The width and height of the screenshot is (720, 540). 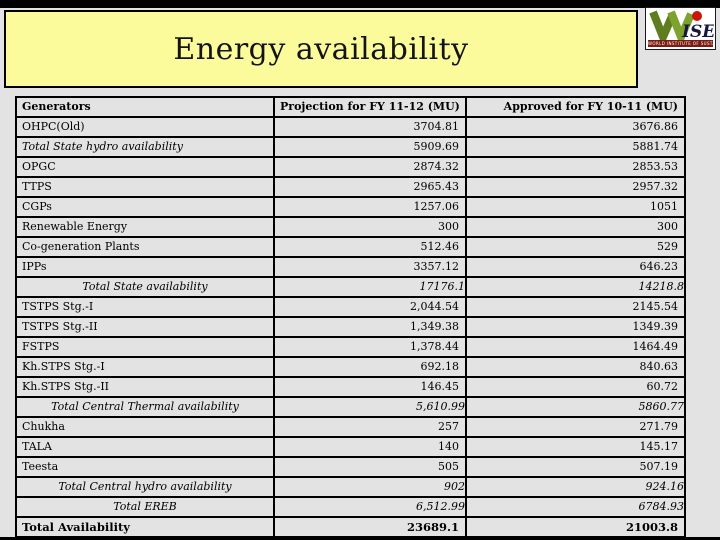 What do you see at coordinates (575, 247) in the screenshot?
I see `approved-value: 529` at bounding box center [575, 247].